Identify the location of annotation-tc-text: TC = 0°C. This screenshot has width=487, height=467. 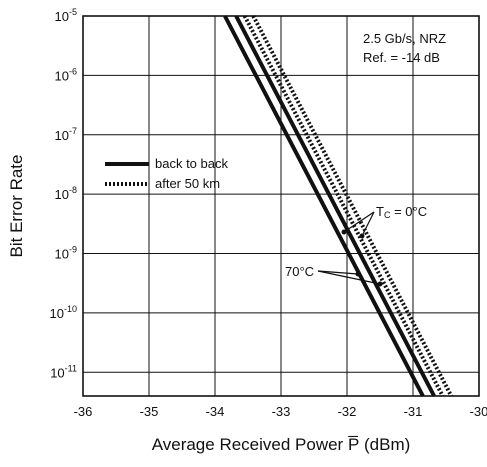
(401, 212).